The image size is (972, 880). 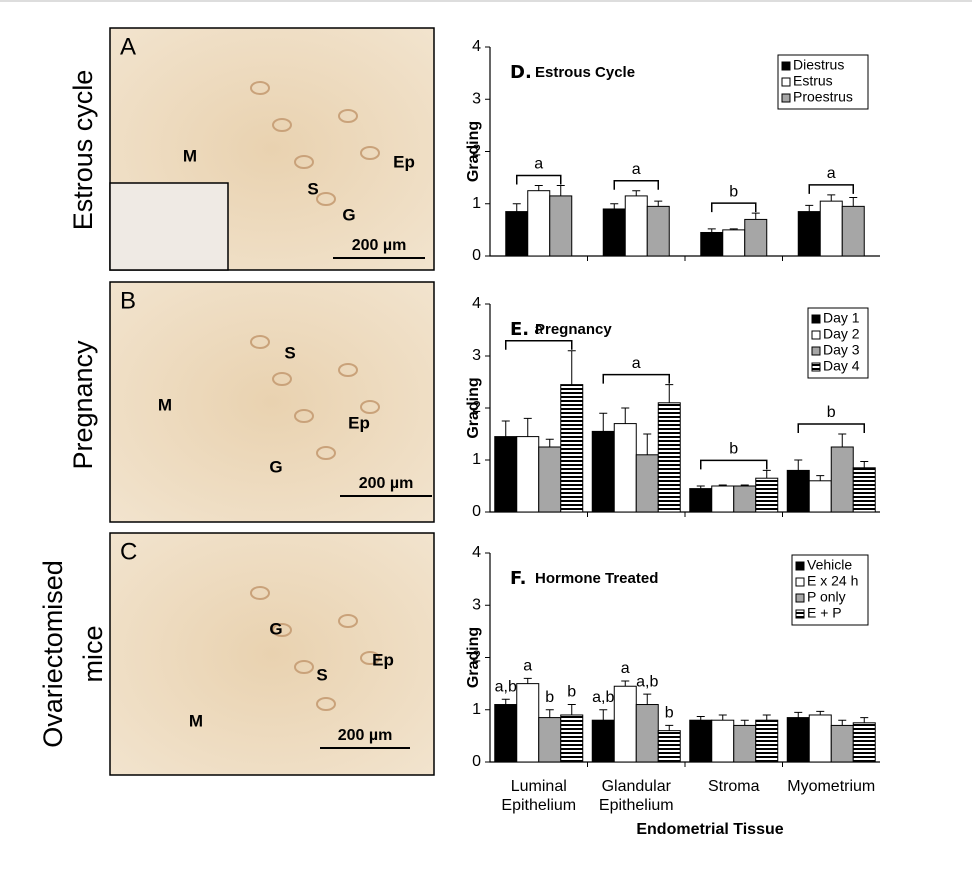 What do you see at coordinates (829, 565) in the screenshot?
I see `legend-label: Vehicle` at bounding box center [829, 565].